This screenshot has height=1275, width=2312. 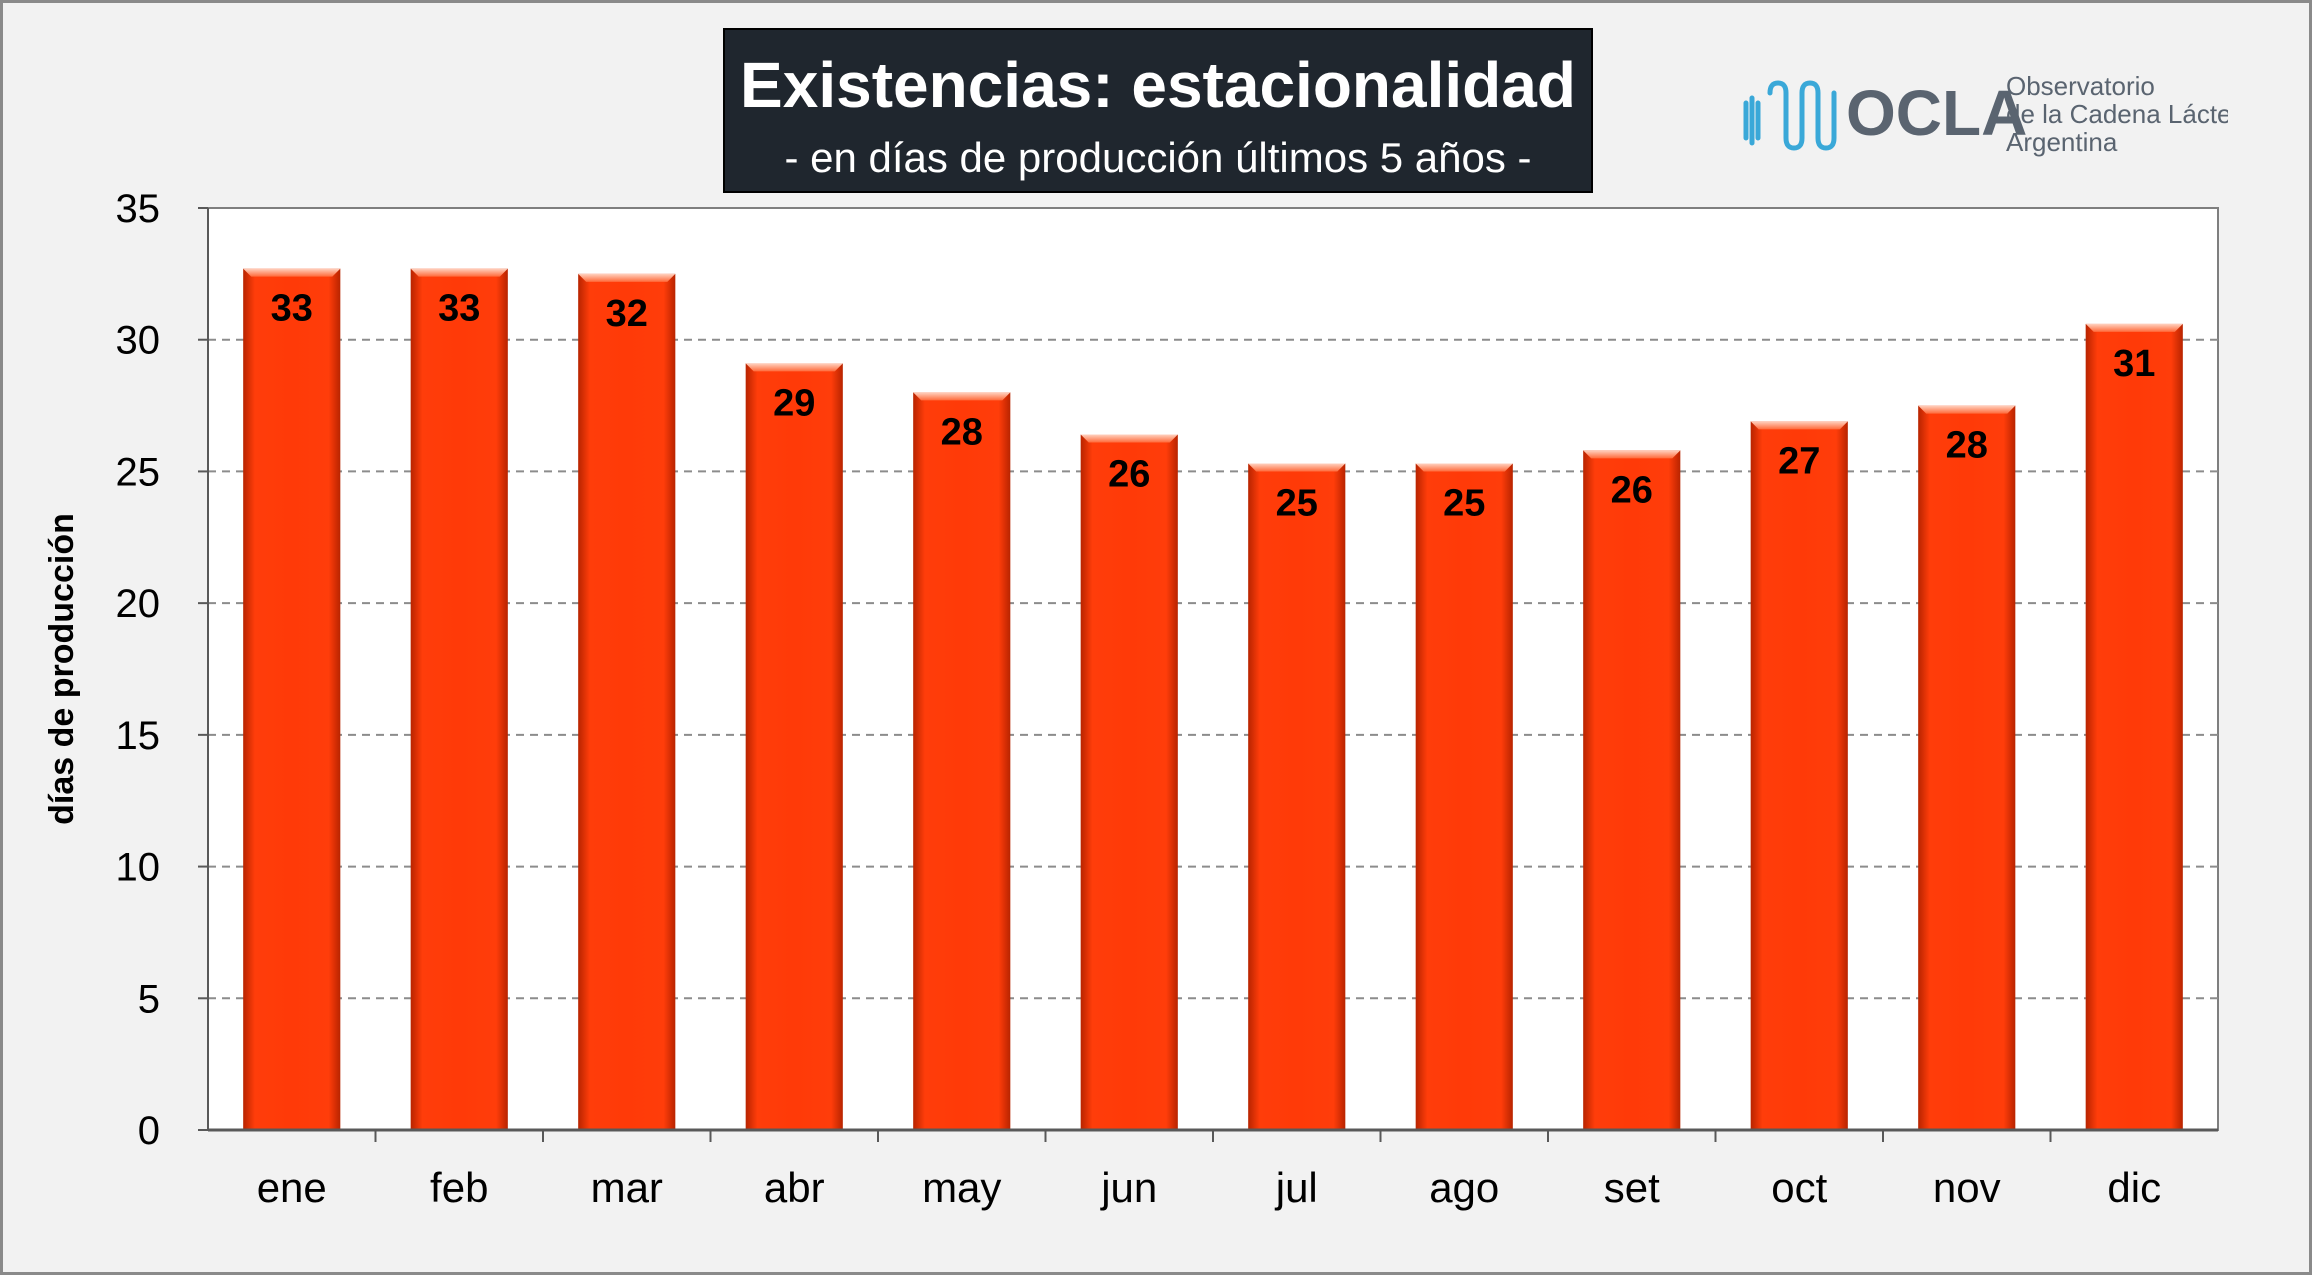 I want to click on x-tick-label: oct, so click(x=1799, y=1187).